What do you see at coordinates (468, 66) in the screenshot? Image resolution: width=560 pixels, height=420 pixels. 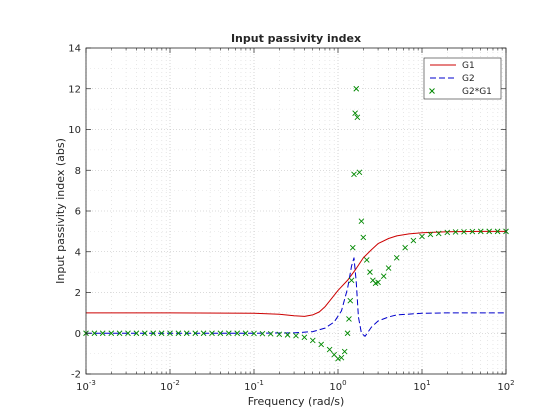 I see `legend-label-g1: G1` at bounding box center [468, 66].